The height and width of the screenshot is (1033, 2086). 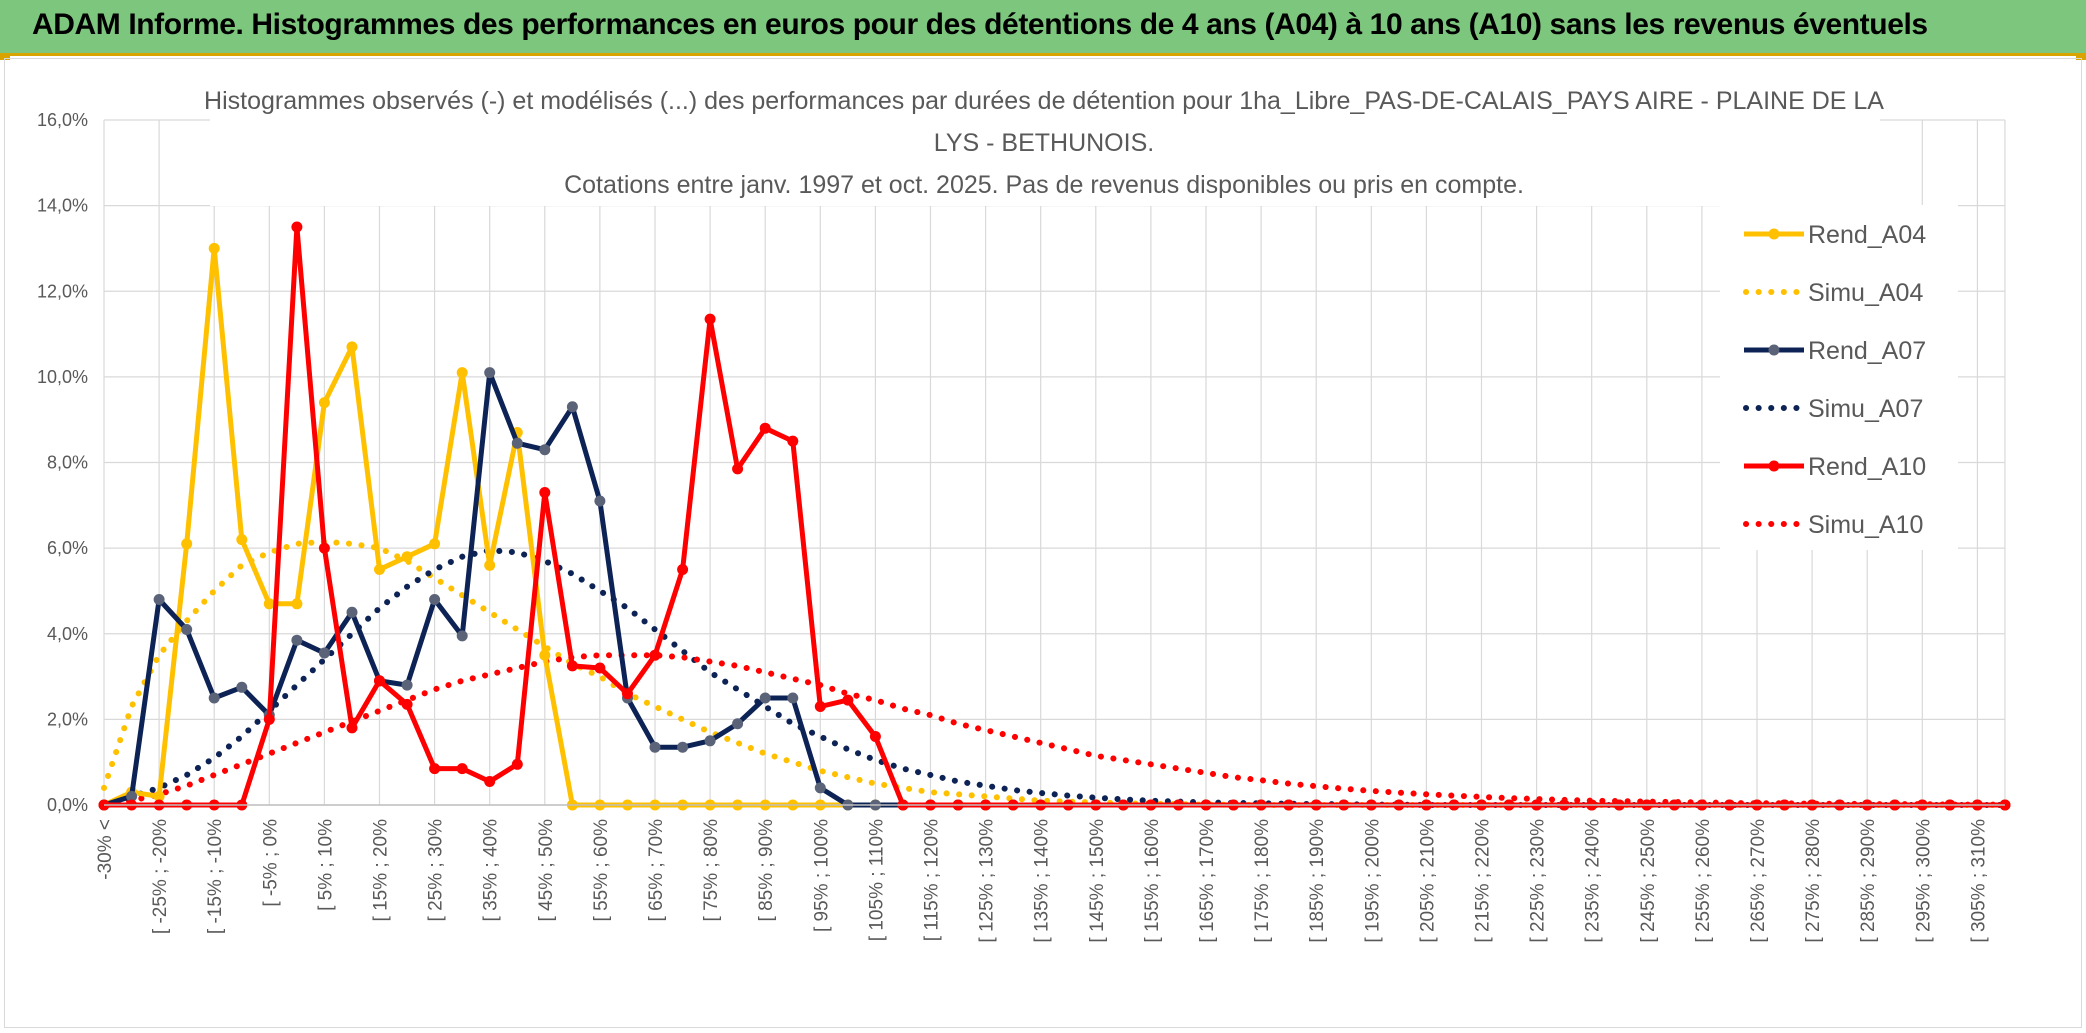 I want to click on legend-item-Simu_A10: Simu_A10, so click(x=1833, y=525).